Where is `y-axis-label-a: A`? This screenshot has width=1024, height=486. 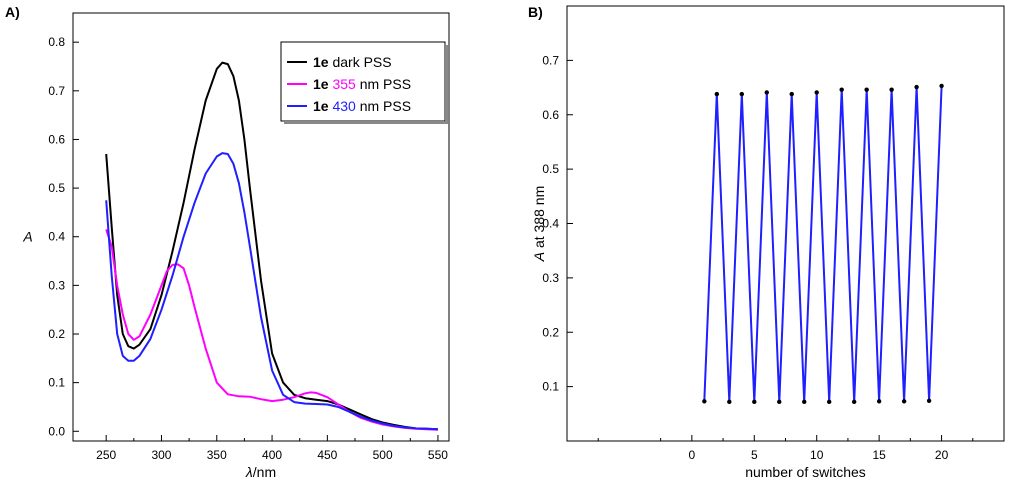
y-axis-label-a: A is located at coordinates (27, 237).